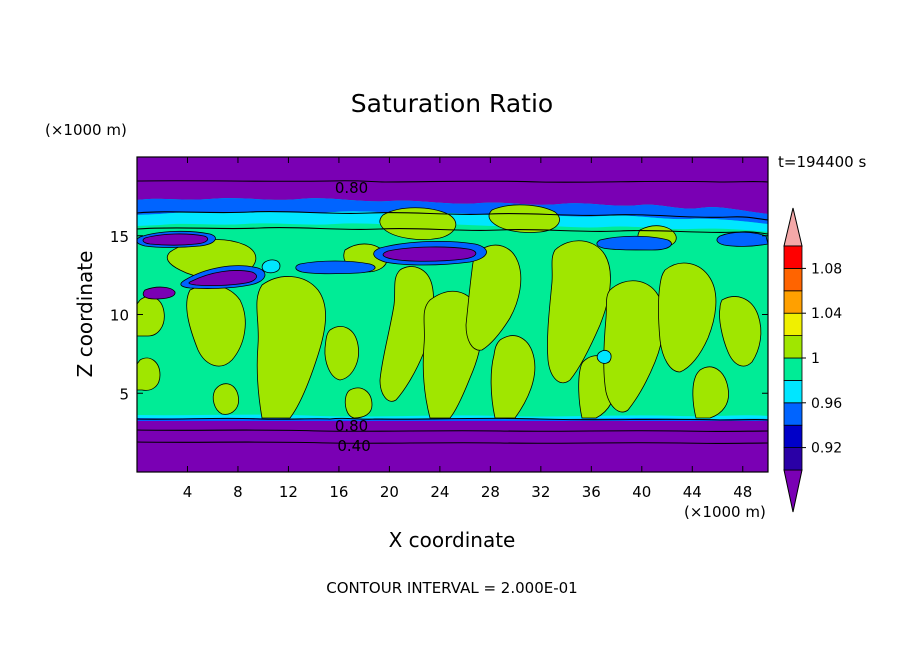  I want to click on upper-dry-layer, so click(452, 185).